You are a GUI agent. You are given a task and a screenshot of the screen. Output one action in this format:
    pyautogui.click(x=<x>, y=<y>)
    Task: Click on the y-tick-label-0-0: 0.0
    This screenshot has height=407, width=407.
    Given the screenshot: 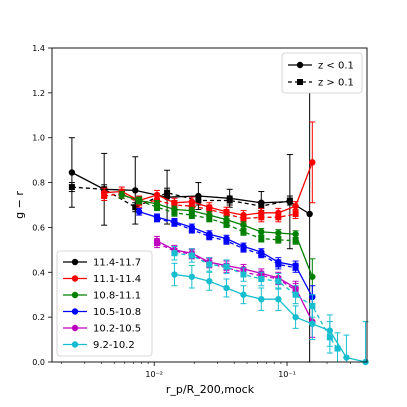 What is the action you would take?
    pyautogui.click(x=38, y=362)
    